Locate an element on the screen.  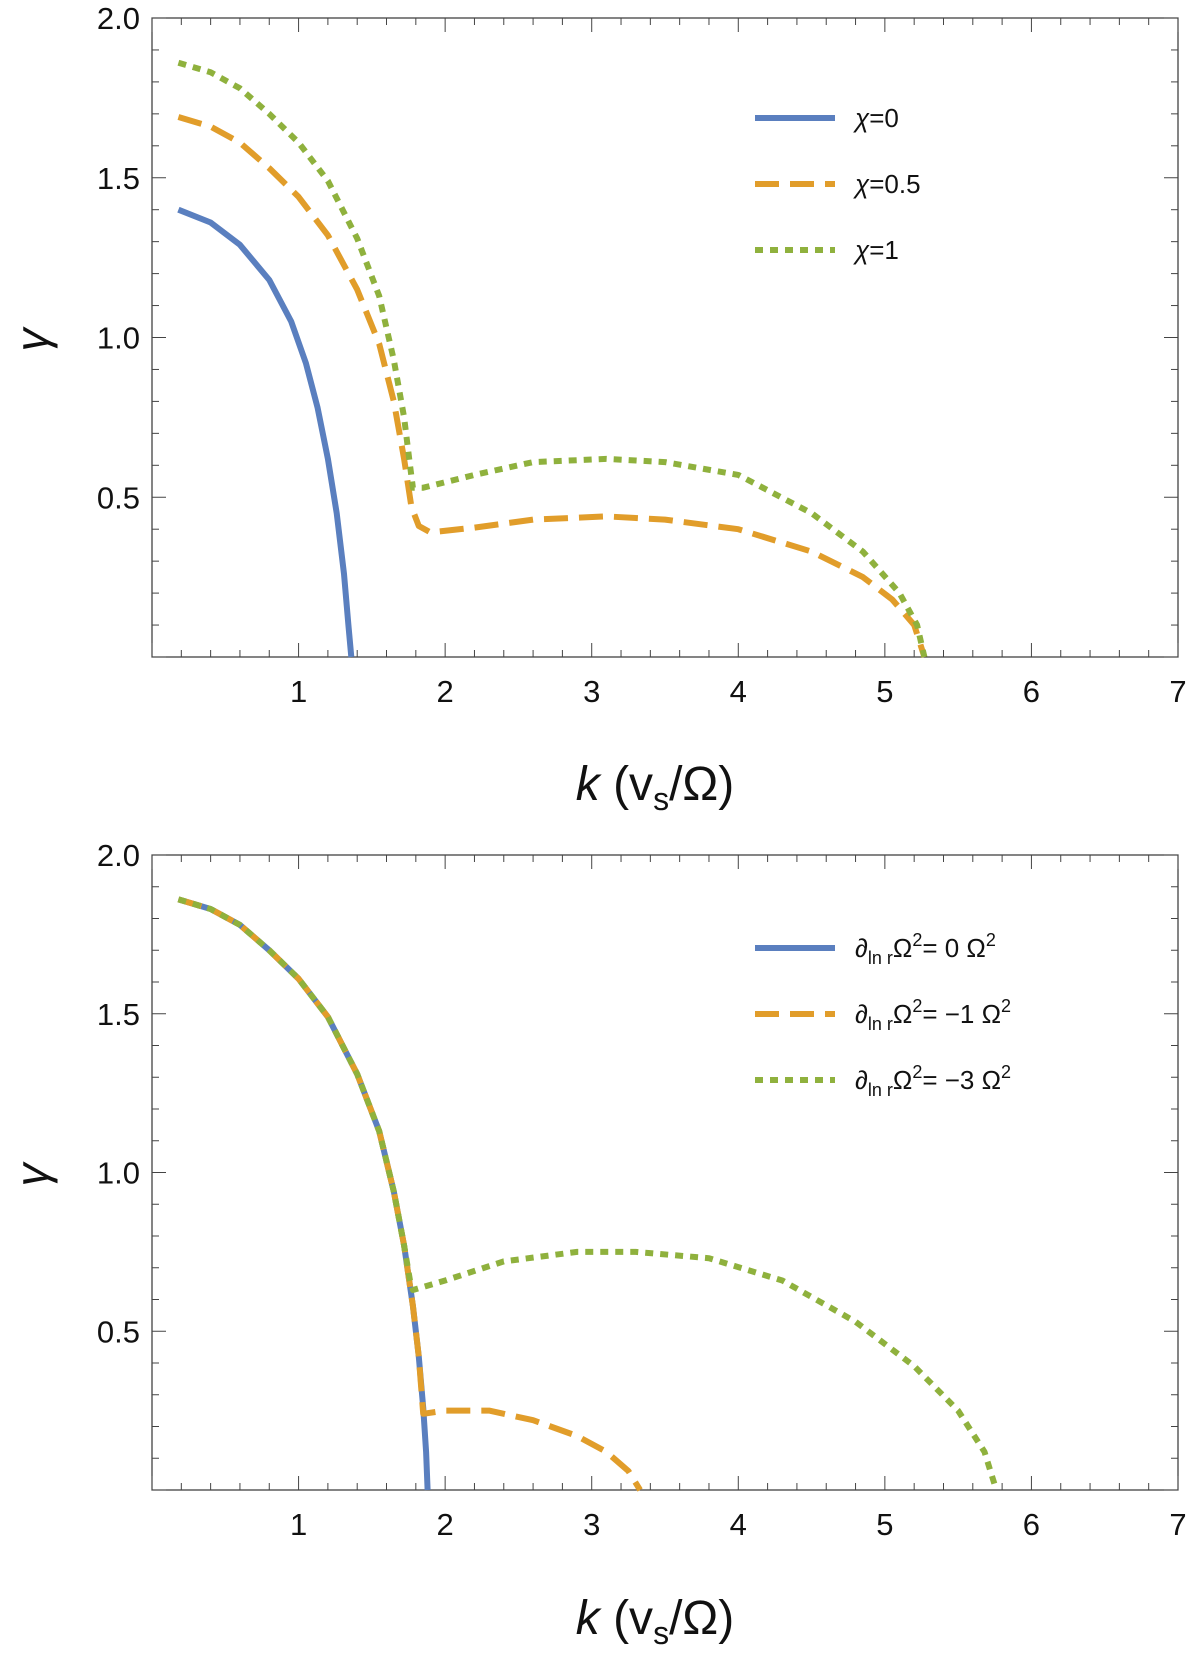
legend-label-0: χ=0 is located at coordinates (876, 118).